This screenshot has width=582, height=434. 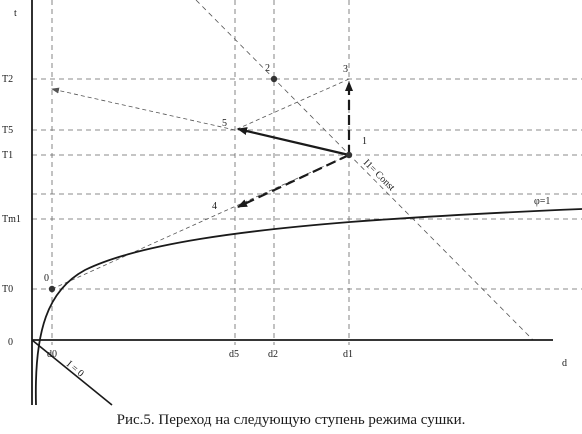 What do you see at coordinates (52, 289) in the screenshot?
I see `point-0-marker` at bounding box center [52, 289].